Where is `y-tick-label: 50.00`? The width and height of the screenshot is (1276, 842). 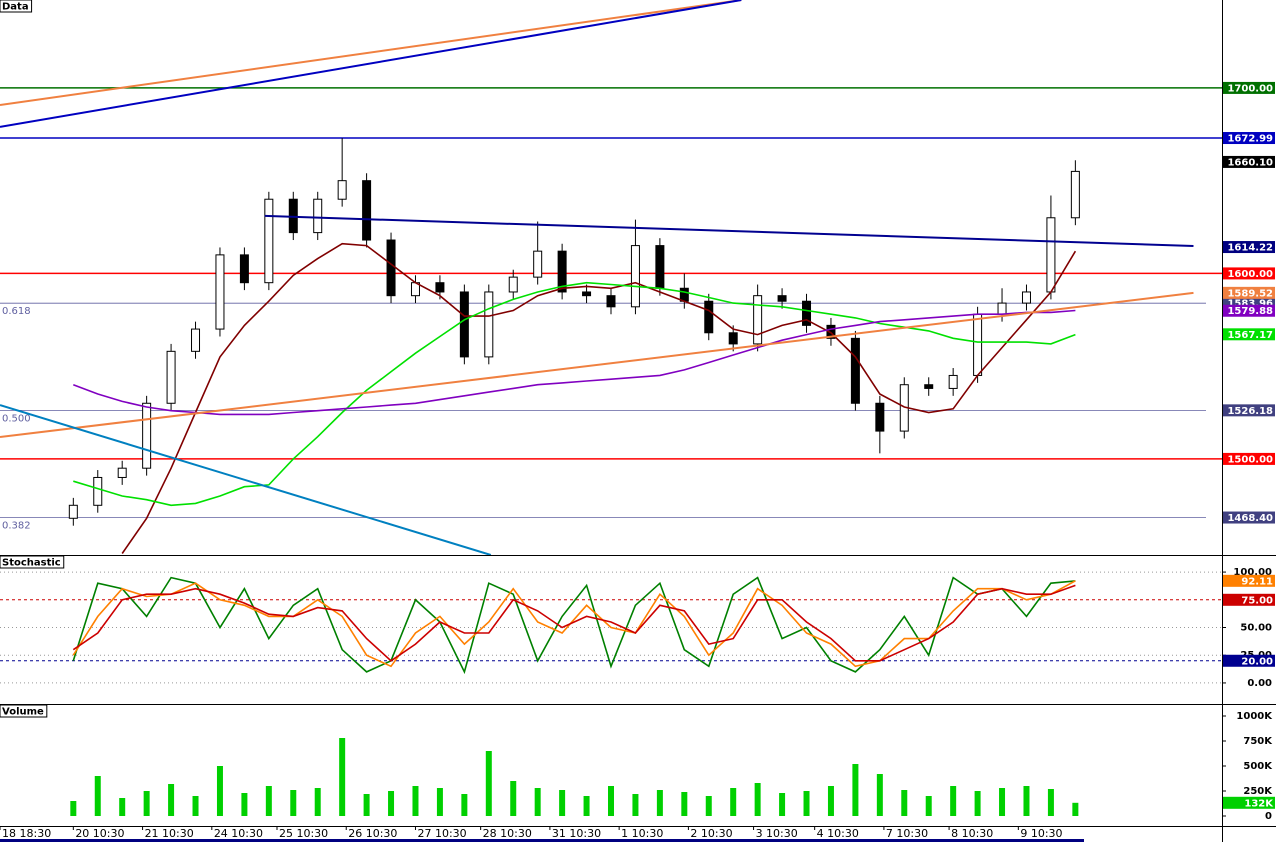 y-tick-label: 50.00 is located at coordinates (1256, 628).